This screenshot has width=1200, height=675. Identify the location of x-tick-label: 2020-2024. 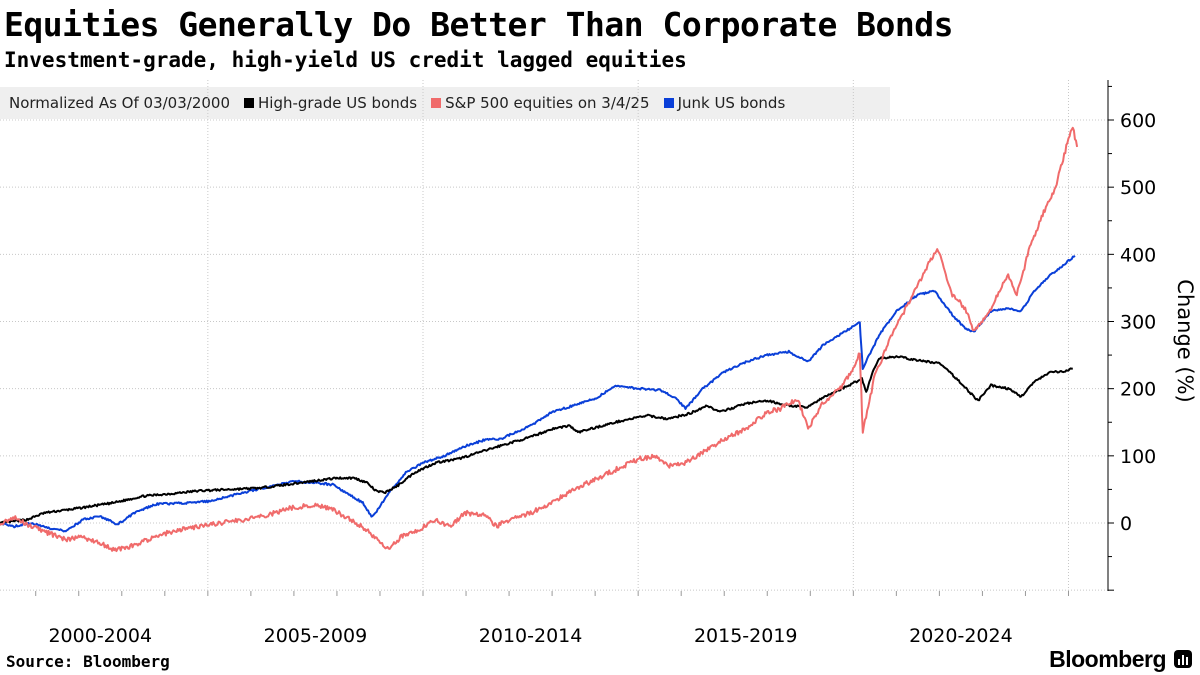
(961, 636).